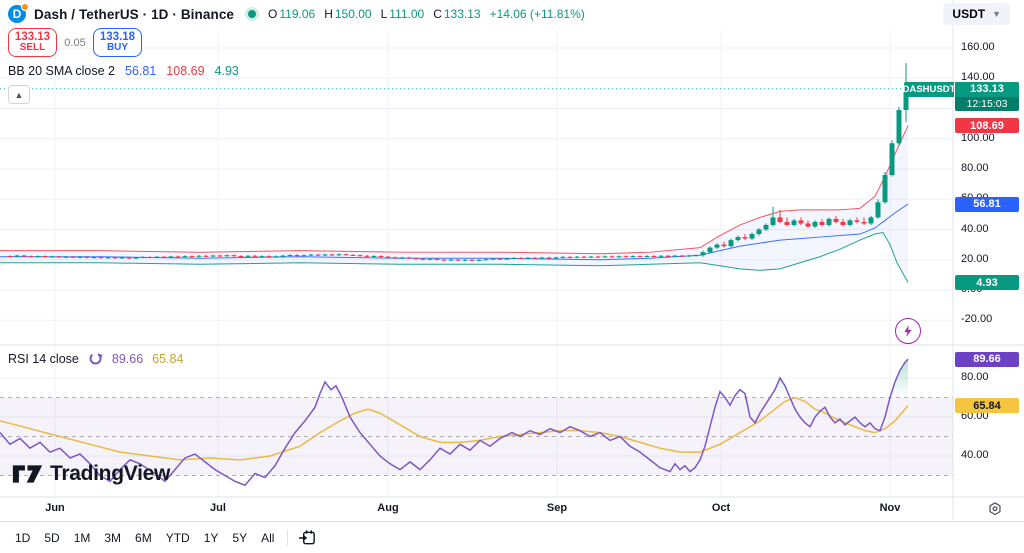 The width and height of the screenshot is (1024, 553). I want to click on tradingview-watermark: TradingView, so click(91, 474).